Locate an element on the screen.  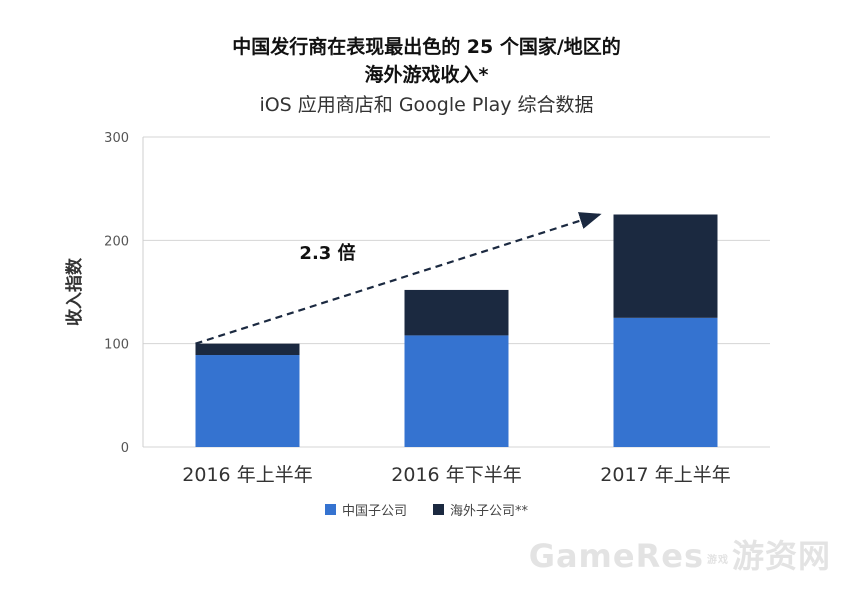
legend-swatch-overseas is located at coordinates (438, 509).